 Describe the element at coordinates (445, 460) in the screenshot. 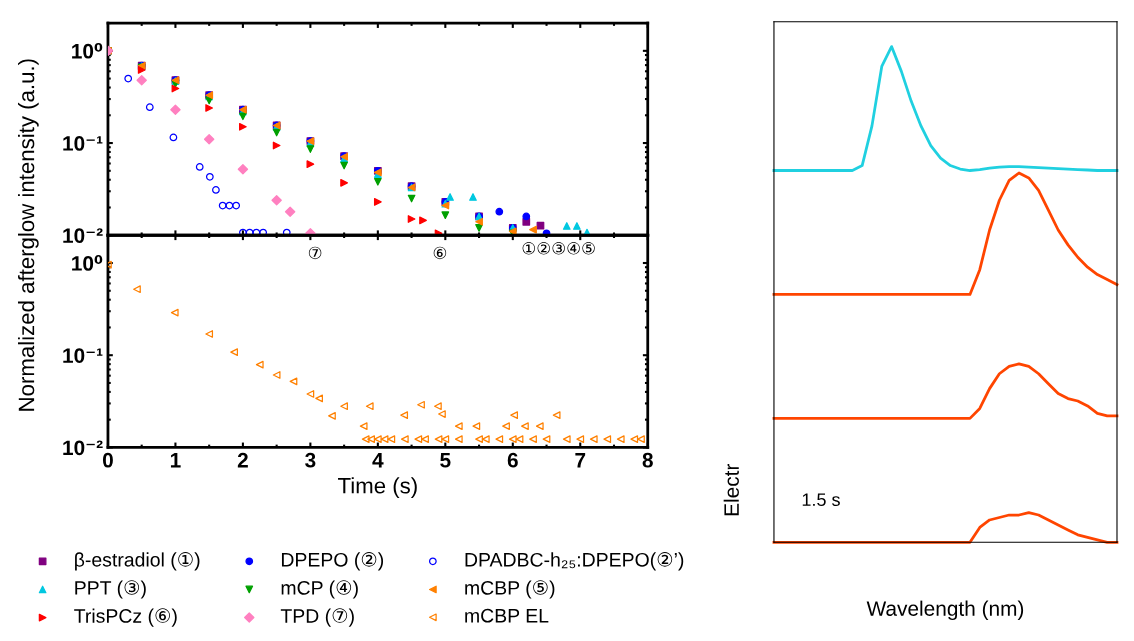

I see `x-tick-label: 5` at that location.